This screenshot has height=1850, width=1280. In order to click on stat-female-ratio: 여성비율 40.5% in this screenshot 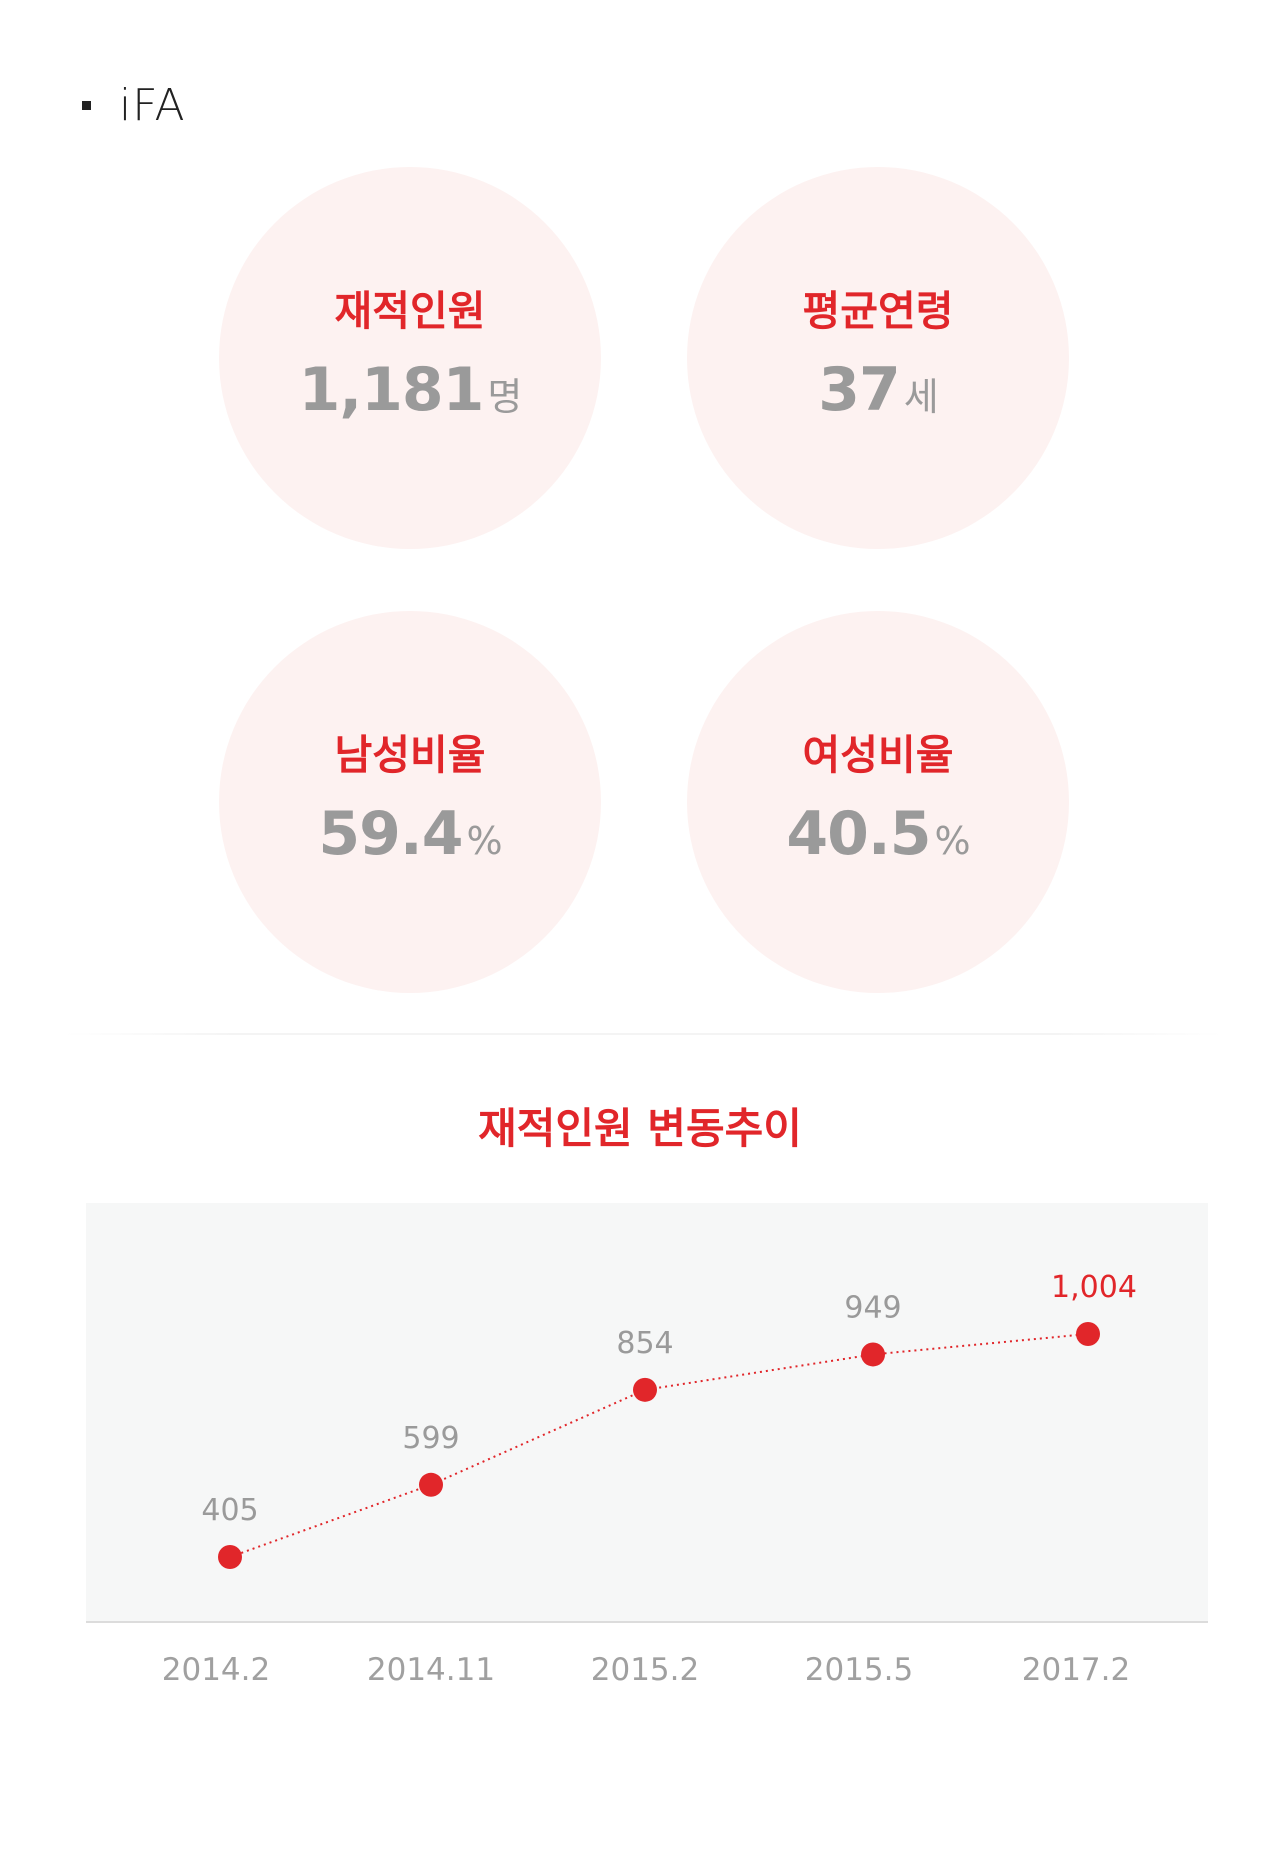, I will do `click(878, 802)`.